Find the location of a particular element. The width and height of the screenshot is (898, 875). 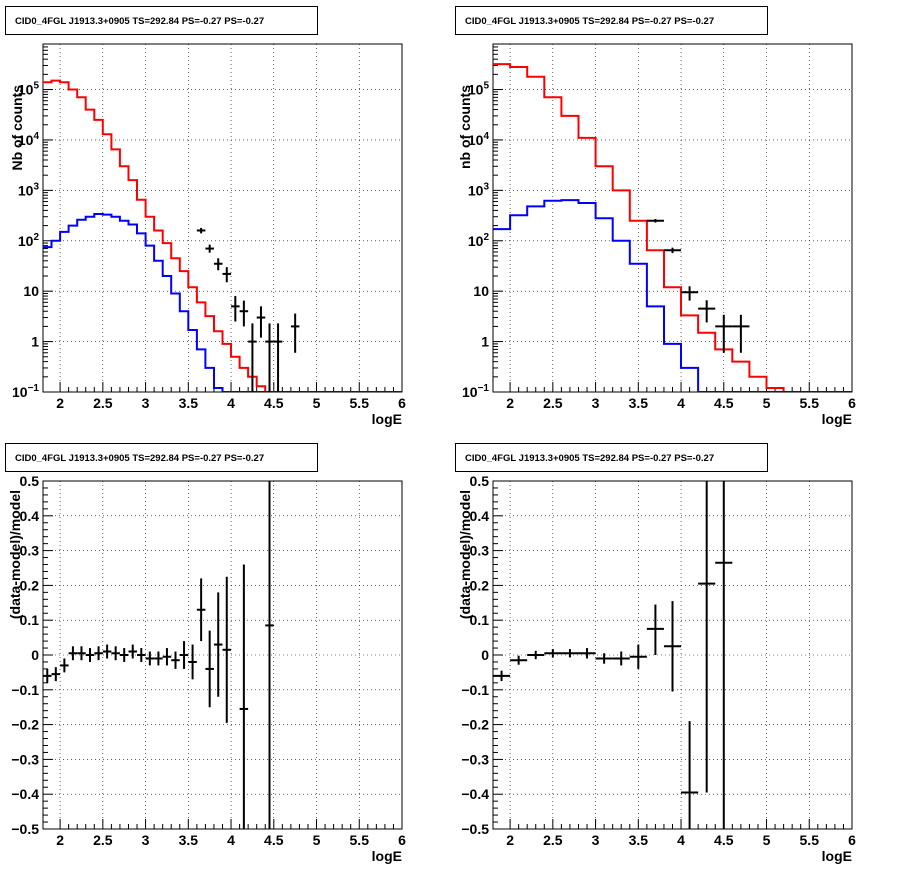

panel-4-x-tick-label: 5 is located at coordinates (767, 840).